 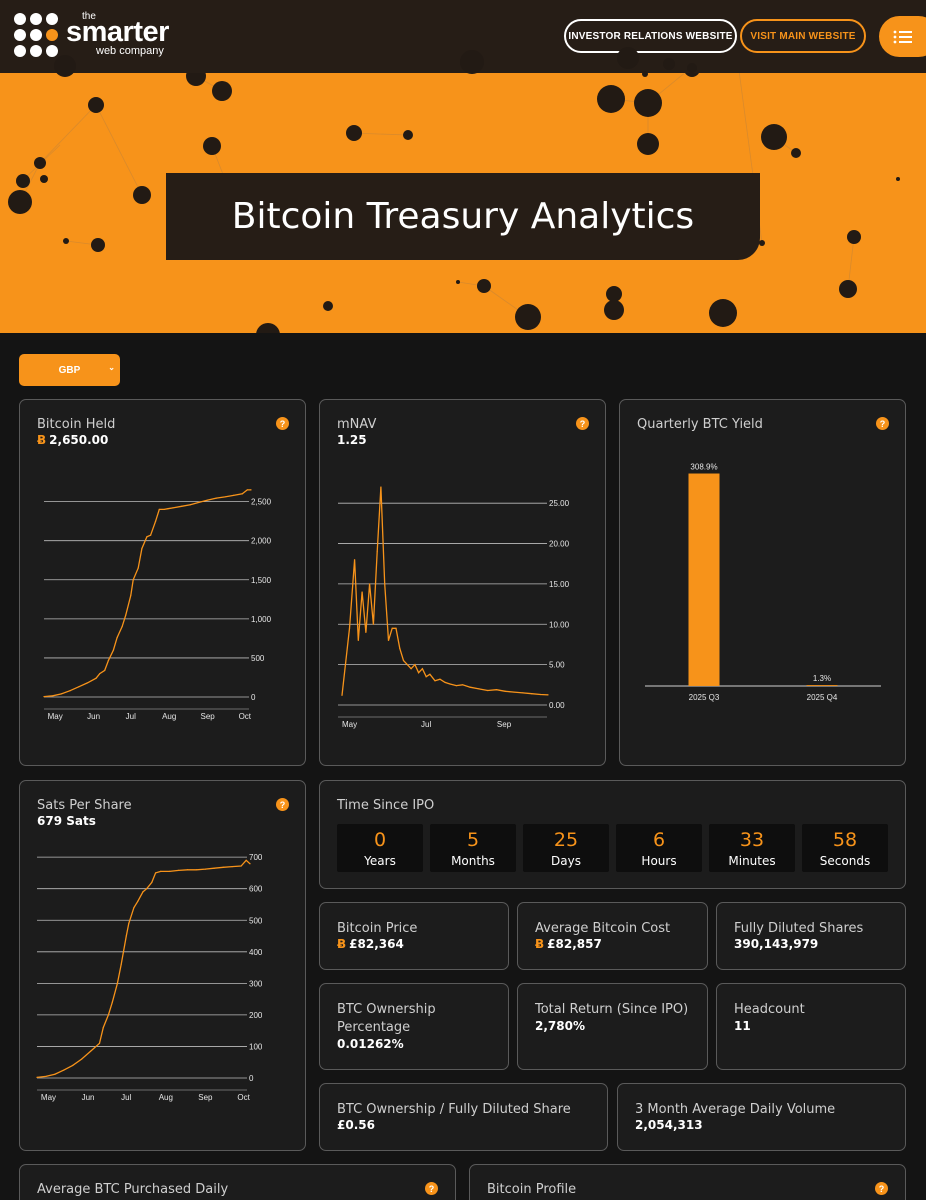 What do you see at coordinates (258, 658) in the screenshot?
I see `y-tick-label: 500` at bounding box center [258, 658].